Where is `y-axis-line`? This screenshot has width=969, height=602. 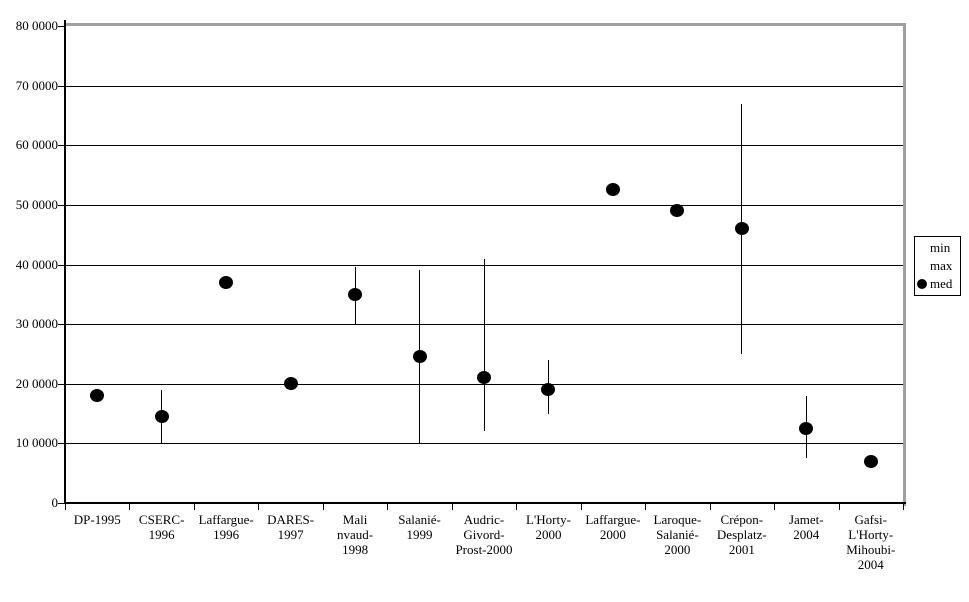 y-axis-line is located at coordinates (65, 262).